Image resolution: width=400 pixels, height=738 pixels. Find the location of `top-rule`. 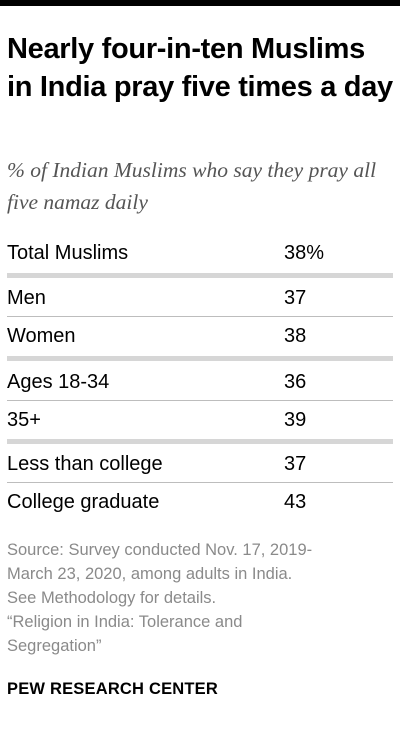

top-rule is located at coordinates (200, 3).